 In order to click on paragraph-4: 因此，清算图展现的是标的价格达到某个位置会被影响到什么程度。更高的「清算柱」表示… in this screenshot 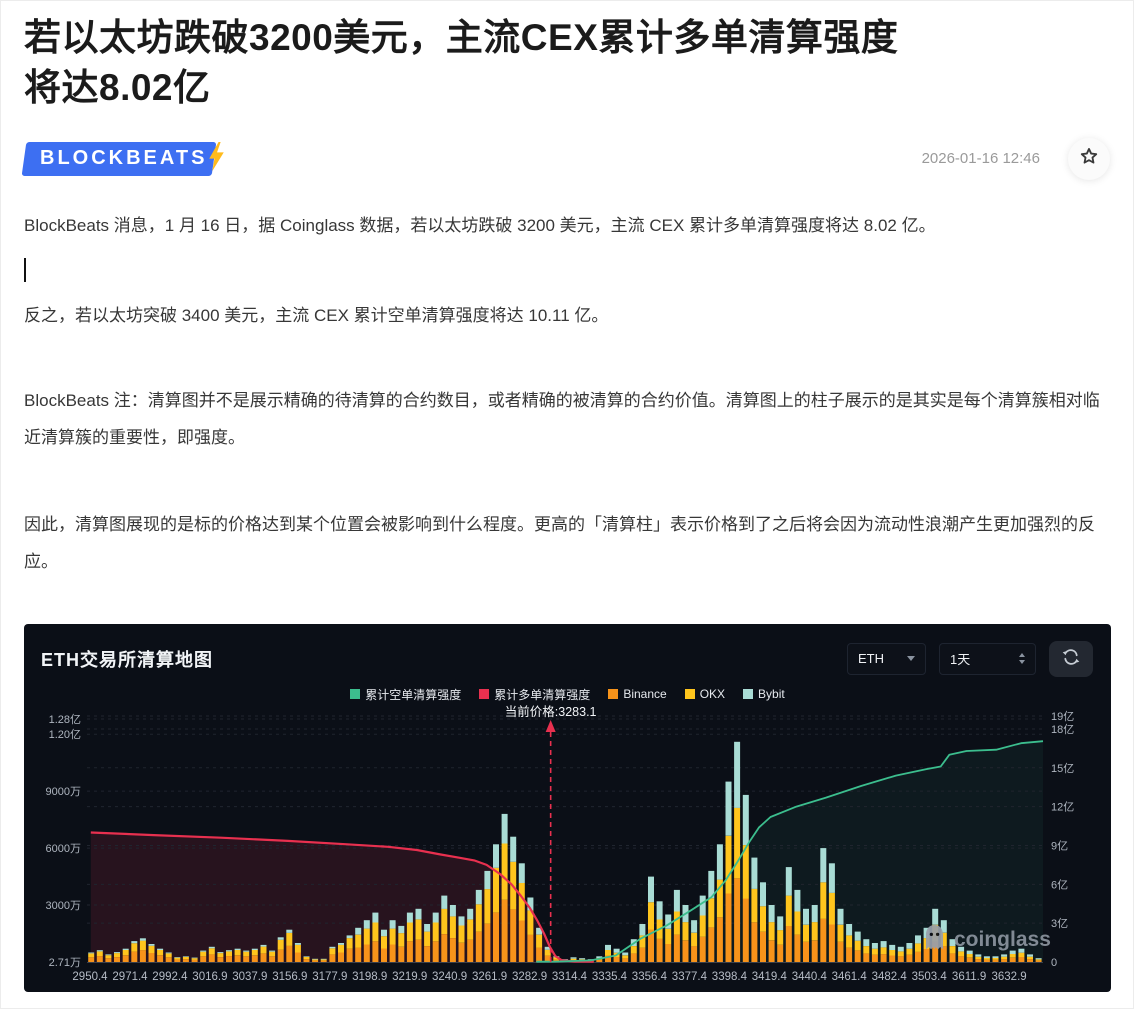, I will do `click(559, 542)`.